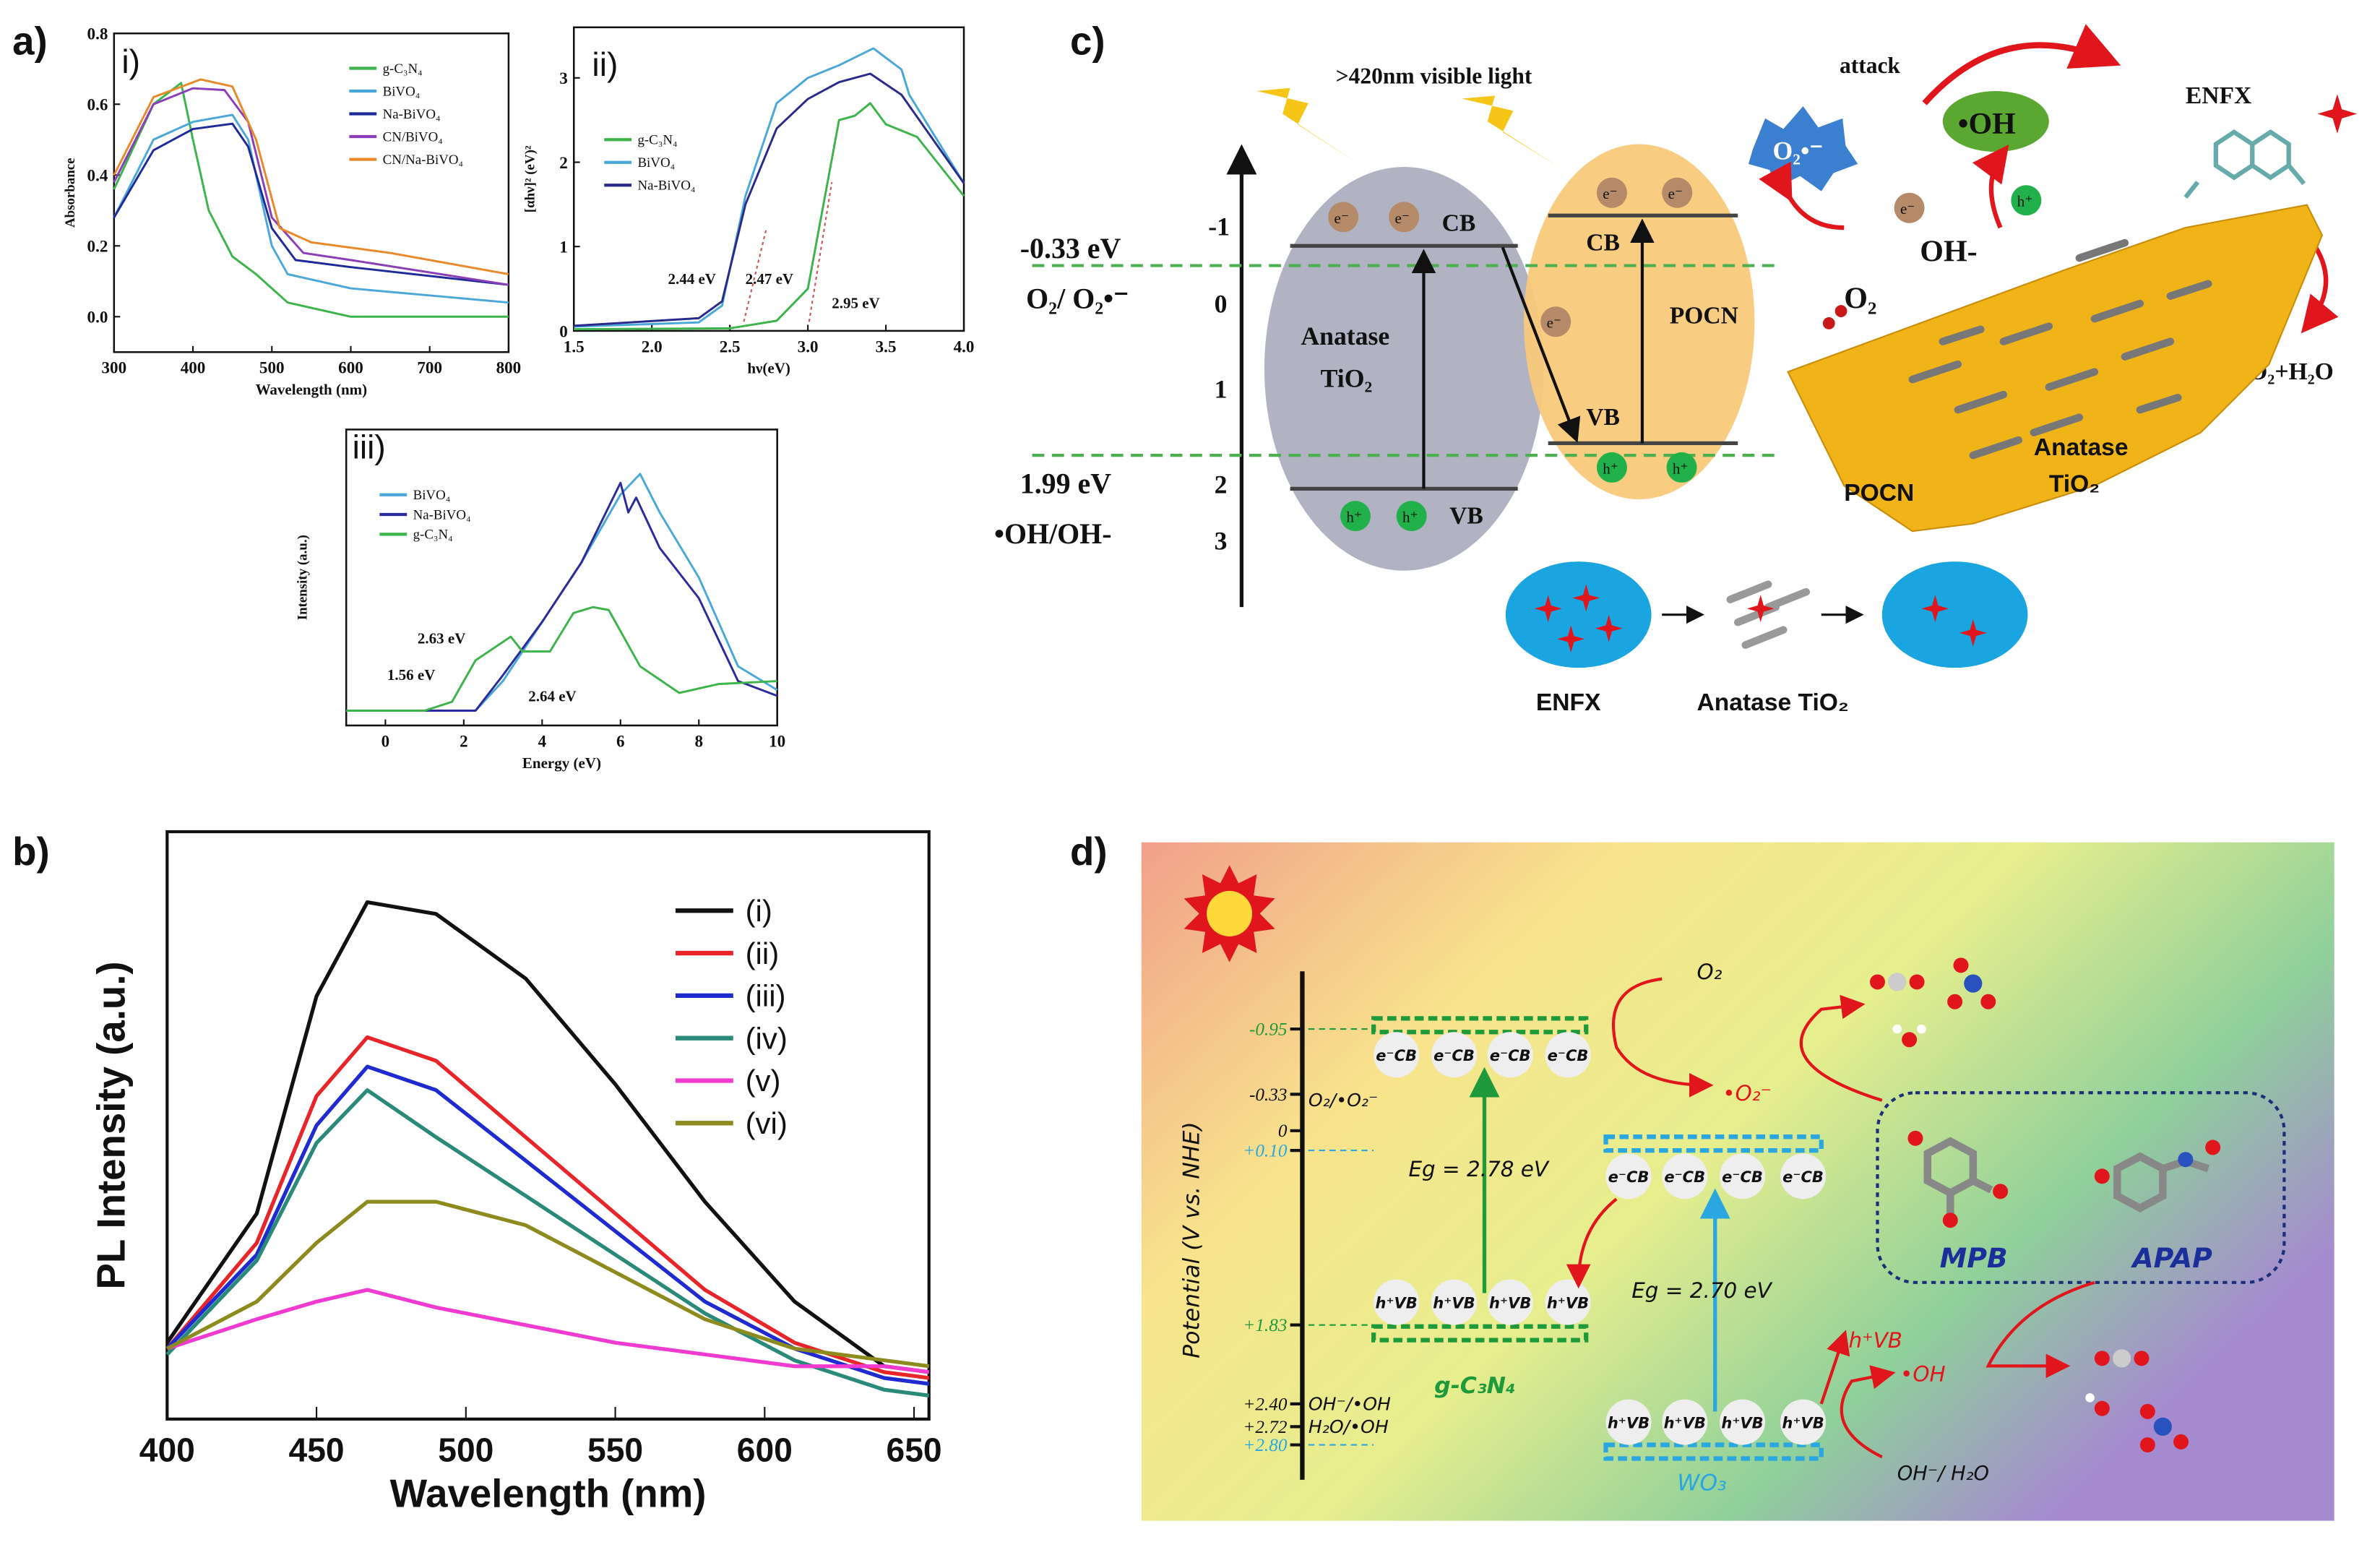  I want to click on series-line-(vi), so click(548, 1284).